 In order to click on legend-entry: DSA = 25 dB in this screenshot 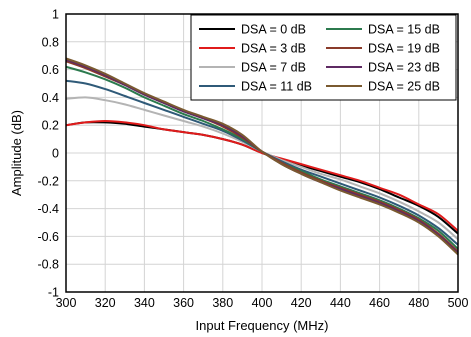, I will do `click(404, 87)`.